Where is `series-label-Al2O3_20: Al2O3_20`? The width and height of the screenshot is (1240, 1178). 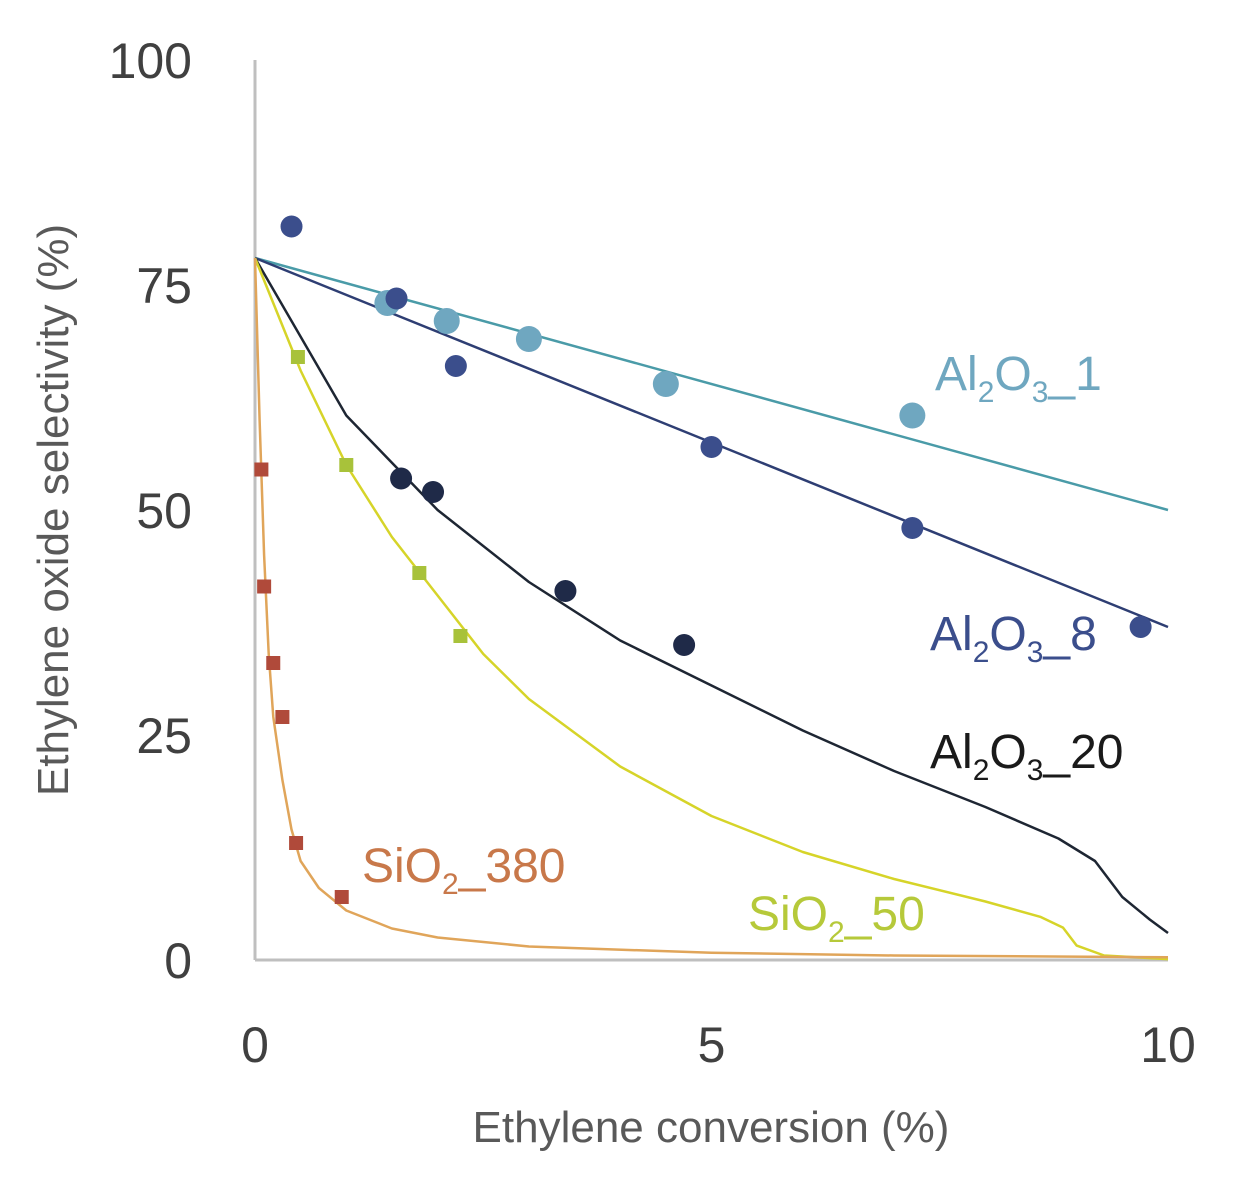
series-label-Al2O3_20: Al2O3_20 is located at coordinates (1027, 756).